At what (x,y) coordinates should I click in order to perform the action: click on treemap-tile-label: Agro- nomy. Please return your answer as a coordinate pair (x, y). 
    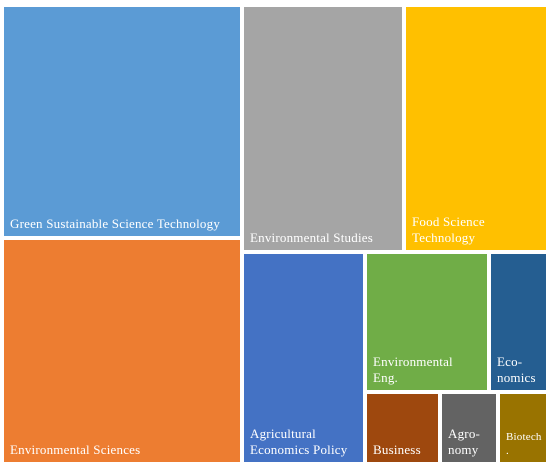
    Looking at the image, I should click on (464, 441).